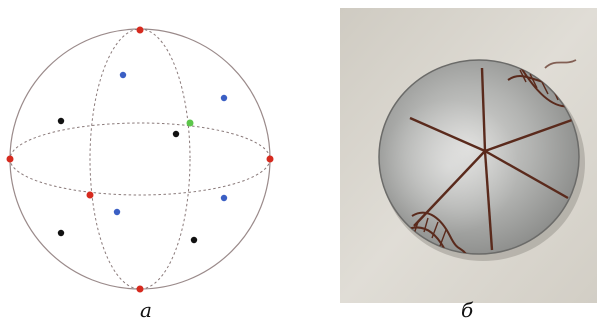 The height and width of the screenshot is (327, 603). Describe the element at coordinates (270, 159) in the screenshot. I see `equator-right-point` at that location.